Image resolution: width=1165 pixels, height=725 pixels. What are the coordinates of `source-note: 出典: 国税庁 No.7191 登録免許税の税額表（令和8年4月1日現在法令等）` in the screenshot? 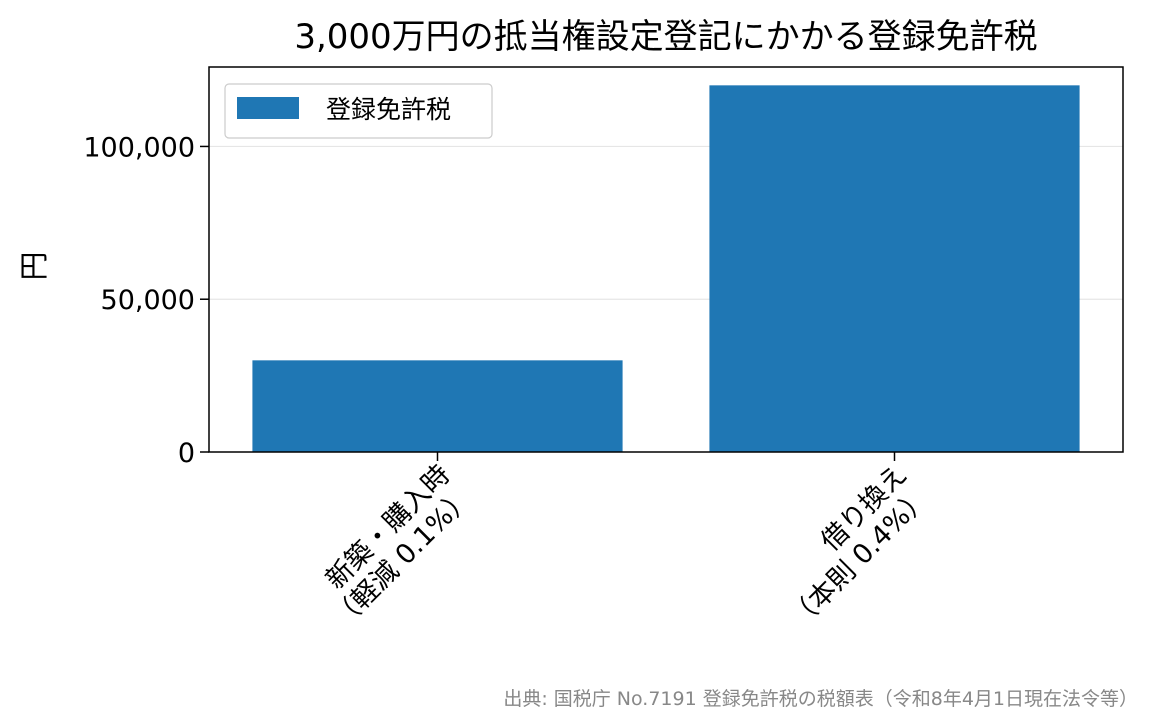 It's located at (820, 699).